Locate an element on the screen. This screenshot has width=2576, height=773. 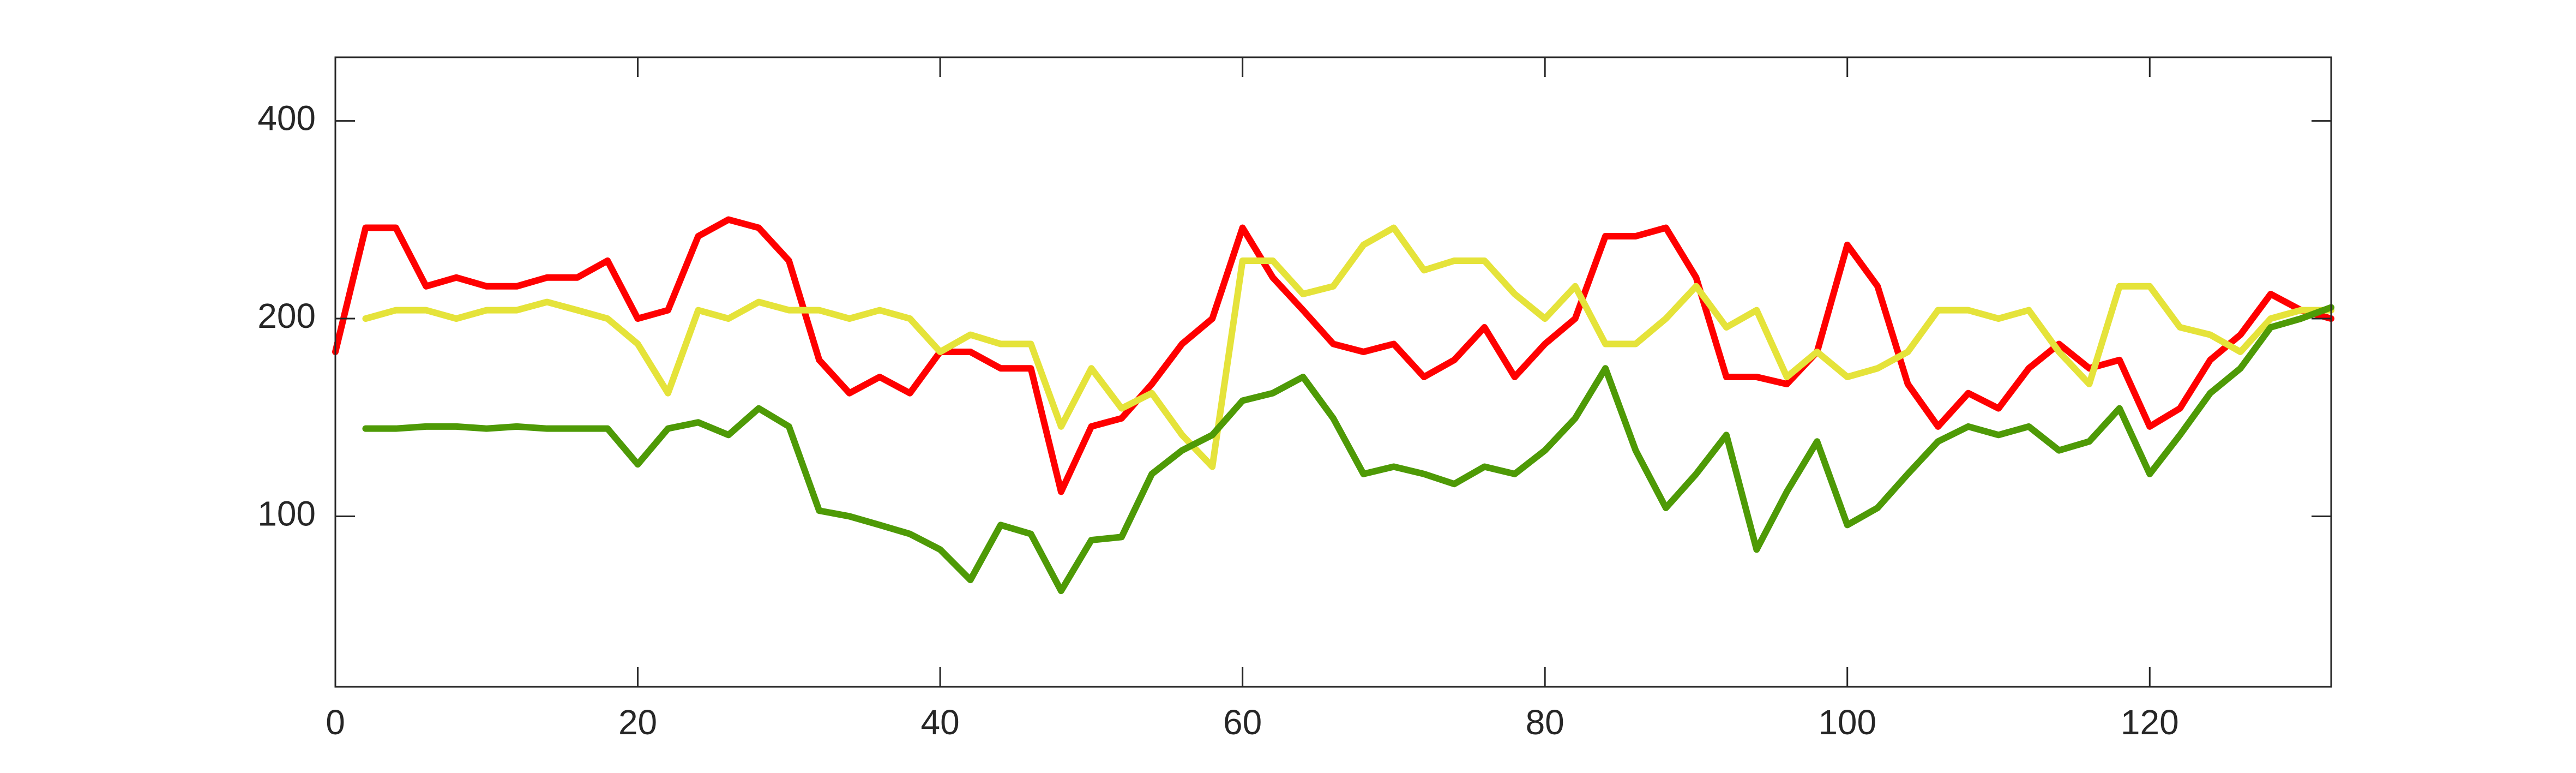
x-tick-label: 120 is located at coordinates (2150, 722).